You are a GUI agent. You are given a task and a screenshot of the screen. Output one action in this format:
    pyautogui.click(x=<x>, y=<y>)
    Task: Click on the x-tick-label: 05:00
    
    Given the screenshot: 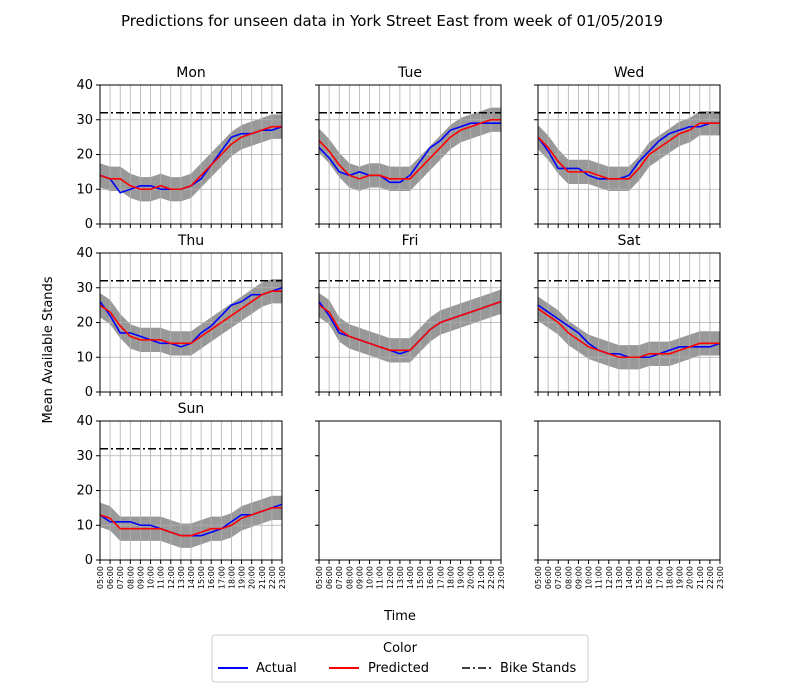 What is the action you would take?
    pyautogui.click(x=100, y=577)
    